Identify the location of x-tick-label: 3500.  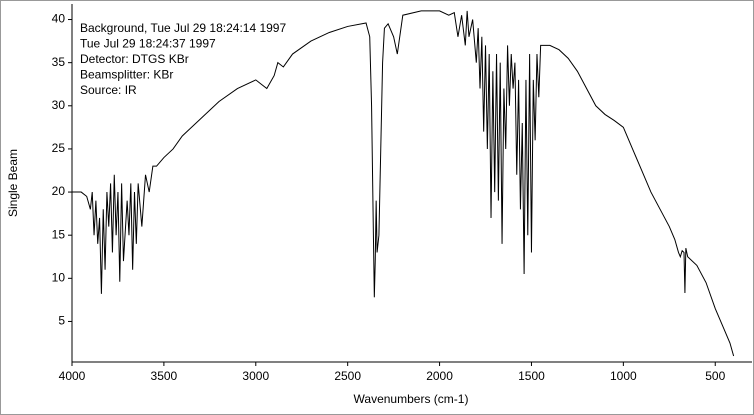
(164, 376).